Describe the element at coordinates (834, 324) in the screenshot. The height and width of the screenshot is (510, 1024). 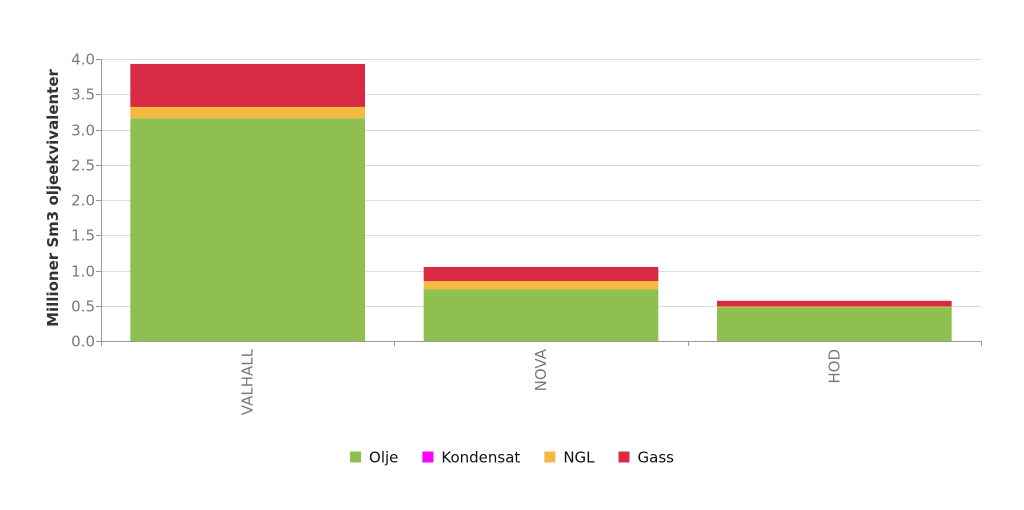
I see `bar-segment-olje-hod` at that location.